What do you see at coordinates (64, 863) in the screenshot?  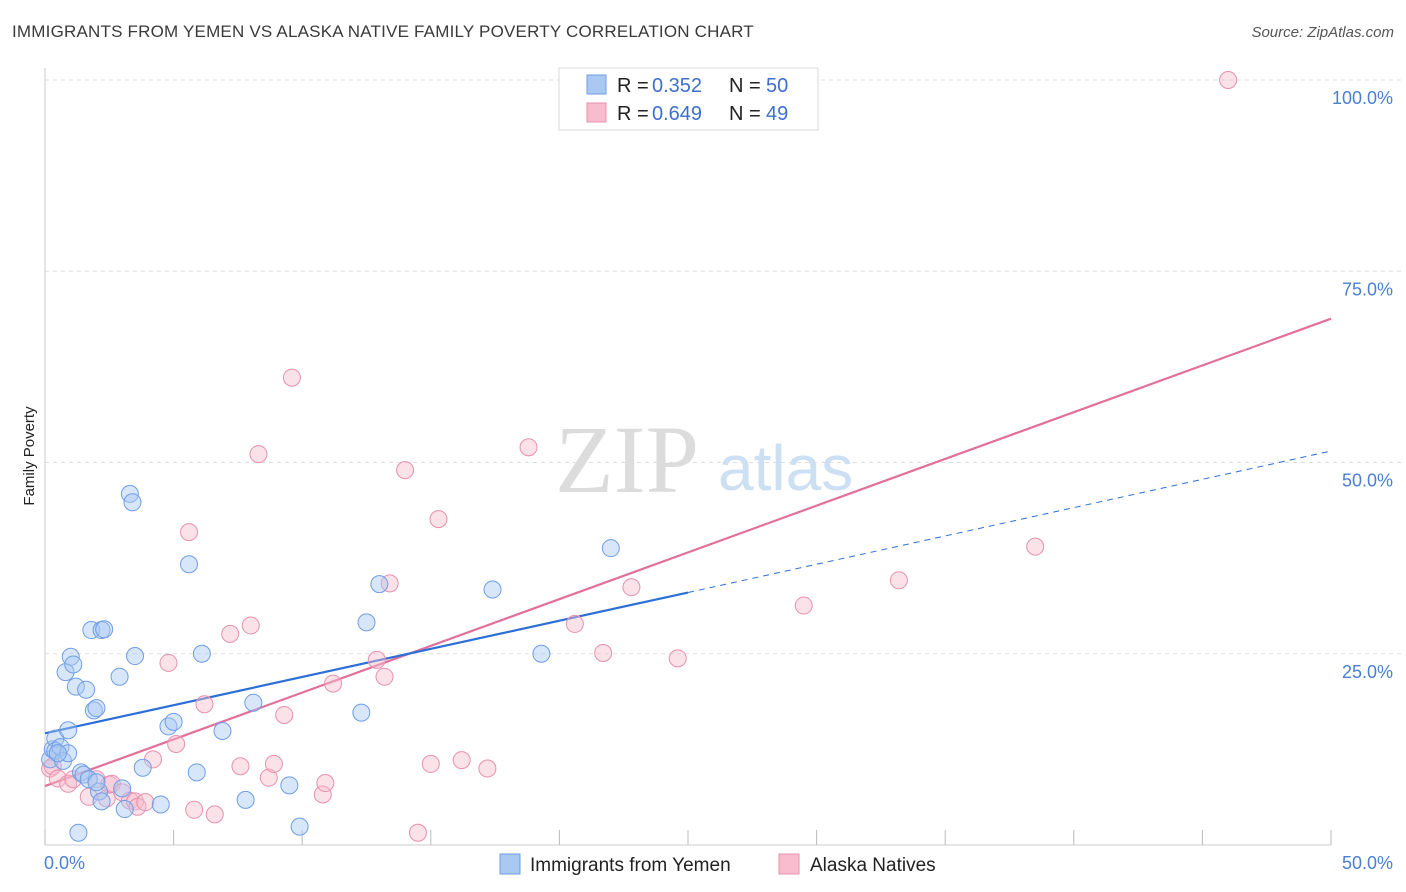 I see `x-tick-label: 0.0%` at bounding box center [64, 863].